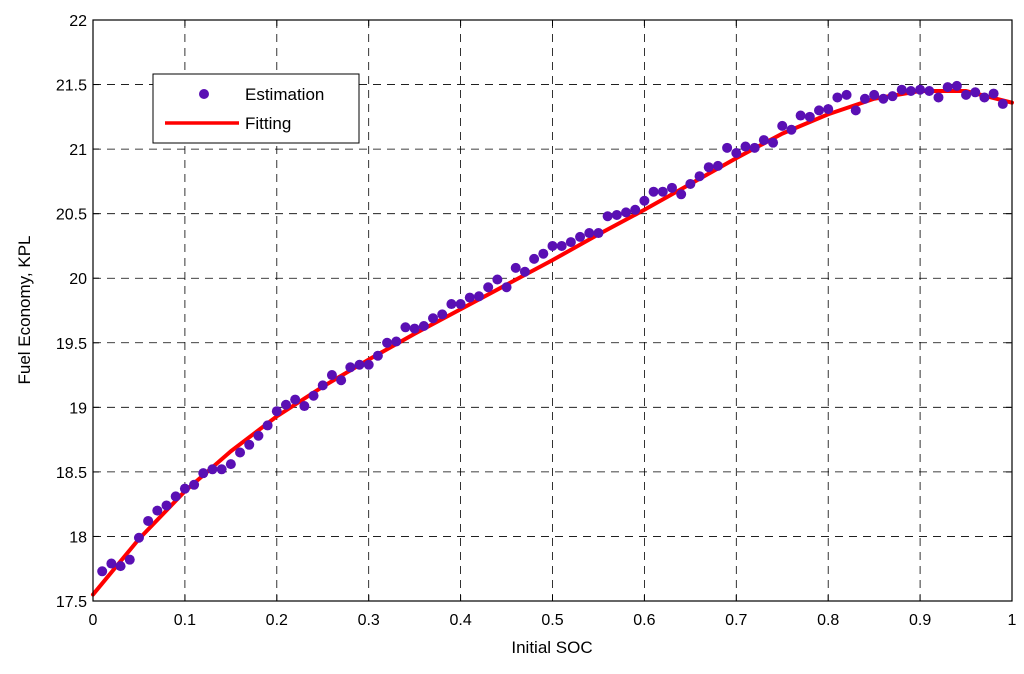  Describe the element at coordinates (71, 473) in the screenshot. I see `y-tick-label: 18.5` at that location.